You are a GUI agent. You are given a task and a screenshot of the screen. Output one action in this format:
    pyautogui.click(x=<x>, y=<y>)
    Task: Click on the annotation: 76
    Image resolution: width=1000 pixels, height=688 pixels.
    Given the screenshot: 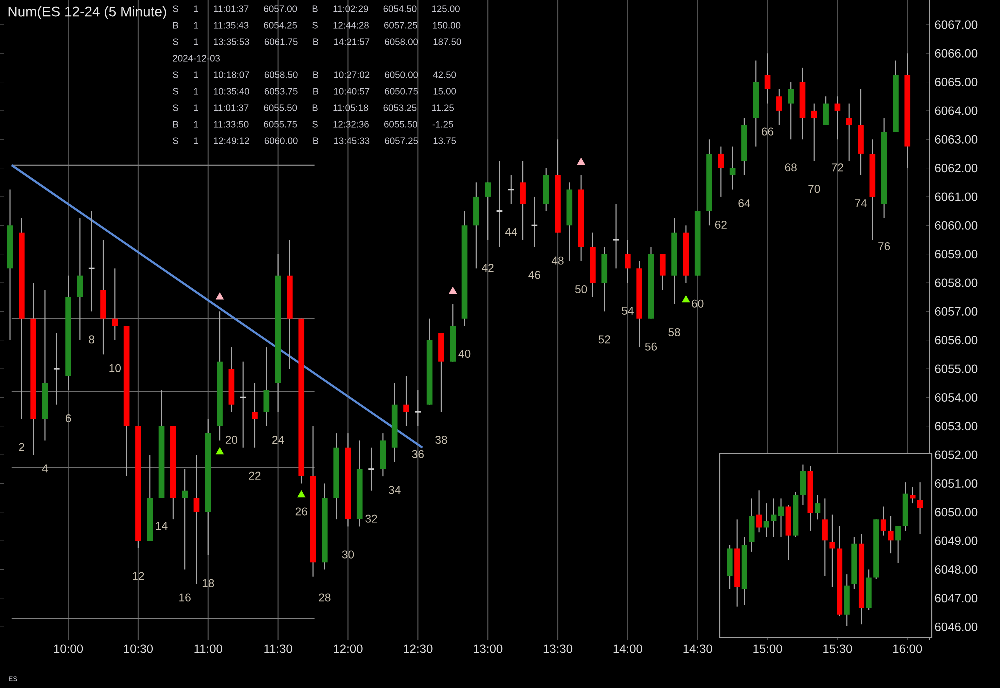 What is the action you would take?
    pyautogui.click(x=884, y=246)
    